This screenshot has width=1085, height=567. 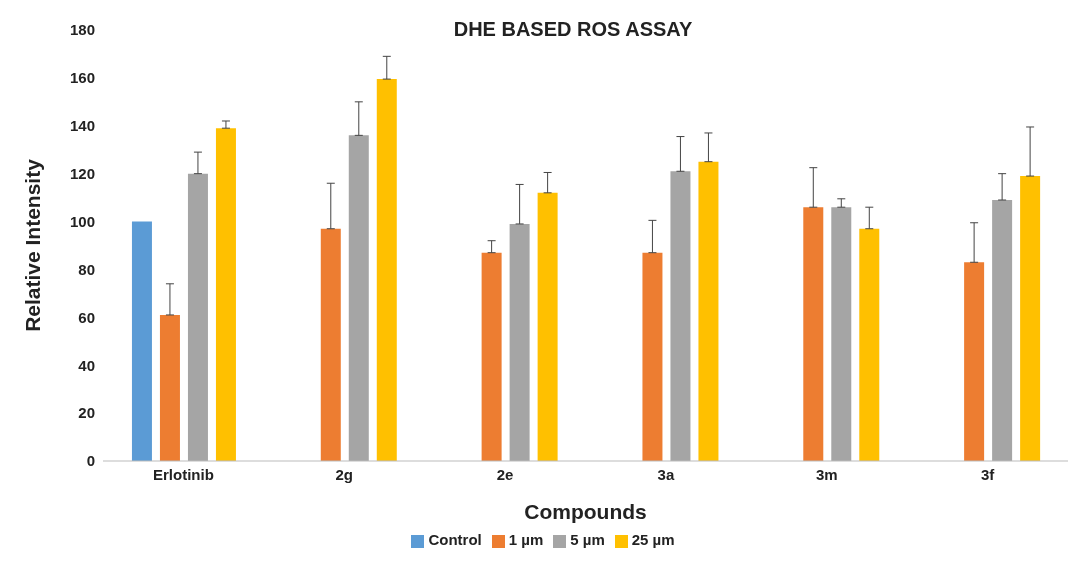 What do you see at coordinates (344, 474) in the screenshot?
I see `x-tick-label: 2g` at bounding box center [344, 474].